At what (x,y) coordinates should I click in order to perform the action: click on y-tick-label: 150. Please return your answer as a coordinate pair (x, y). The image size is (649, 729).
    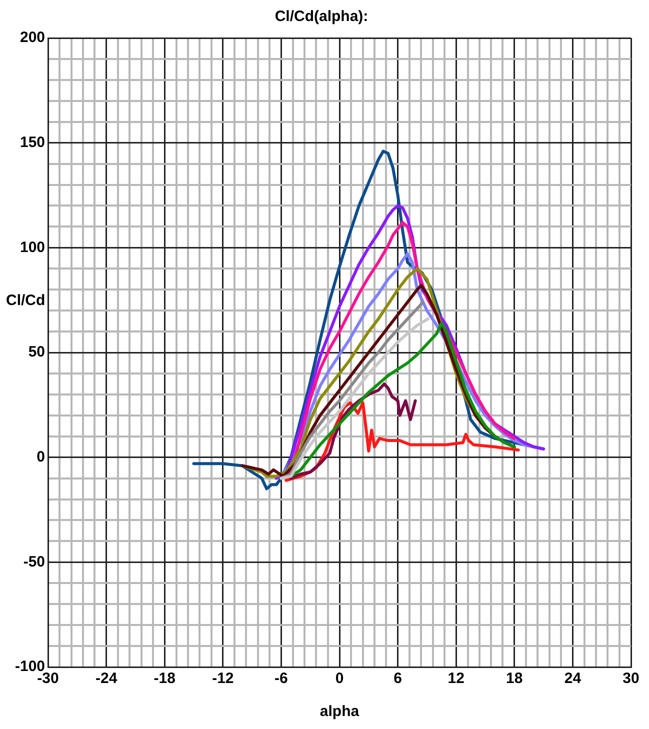
    Looking at the image, I should click on (33, 142).